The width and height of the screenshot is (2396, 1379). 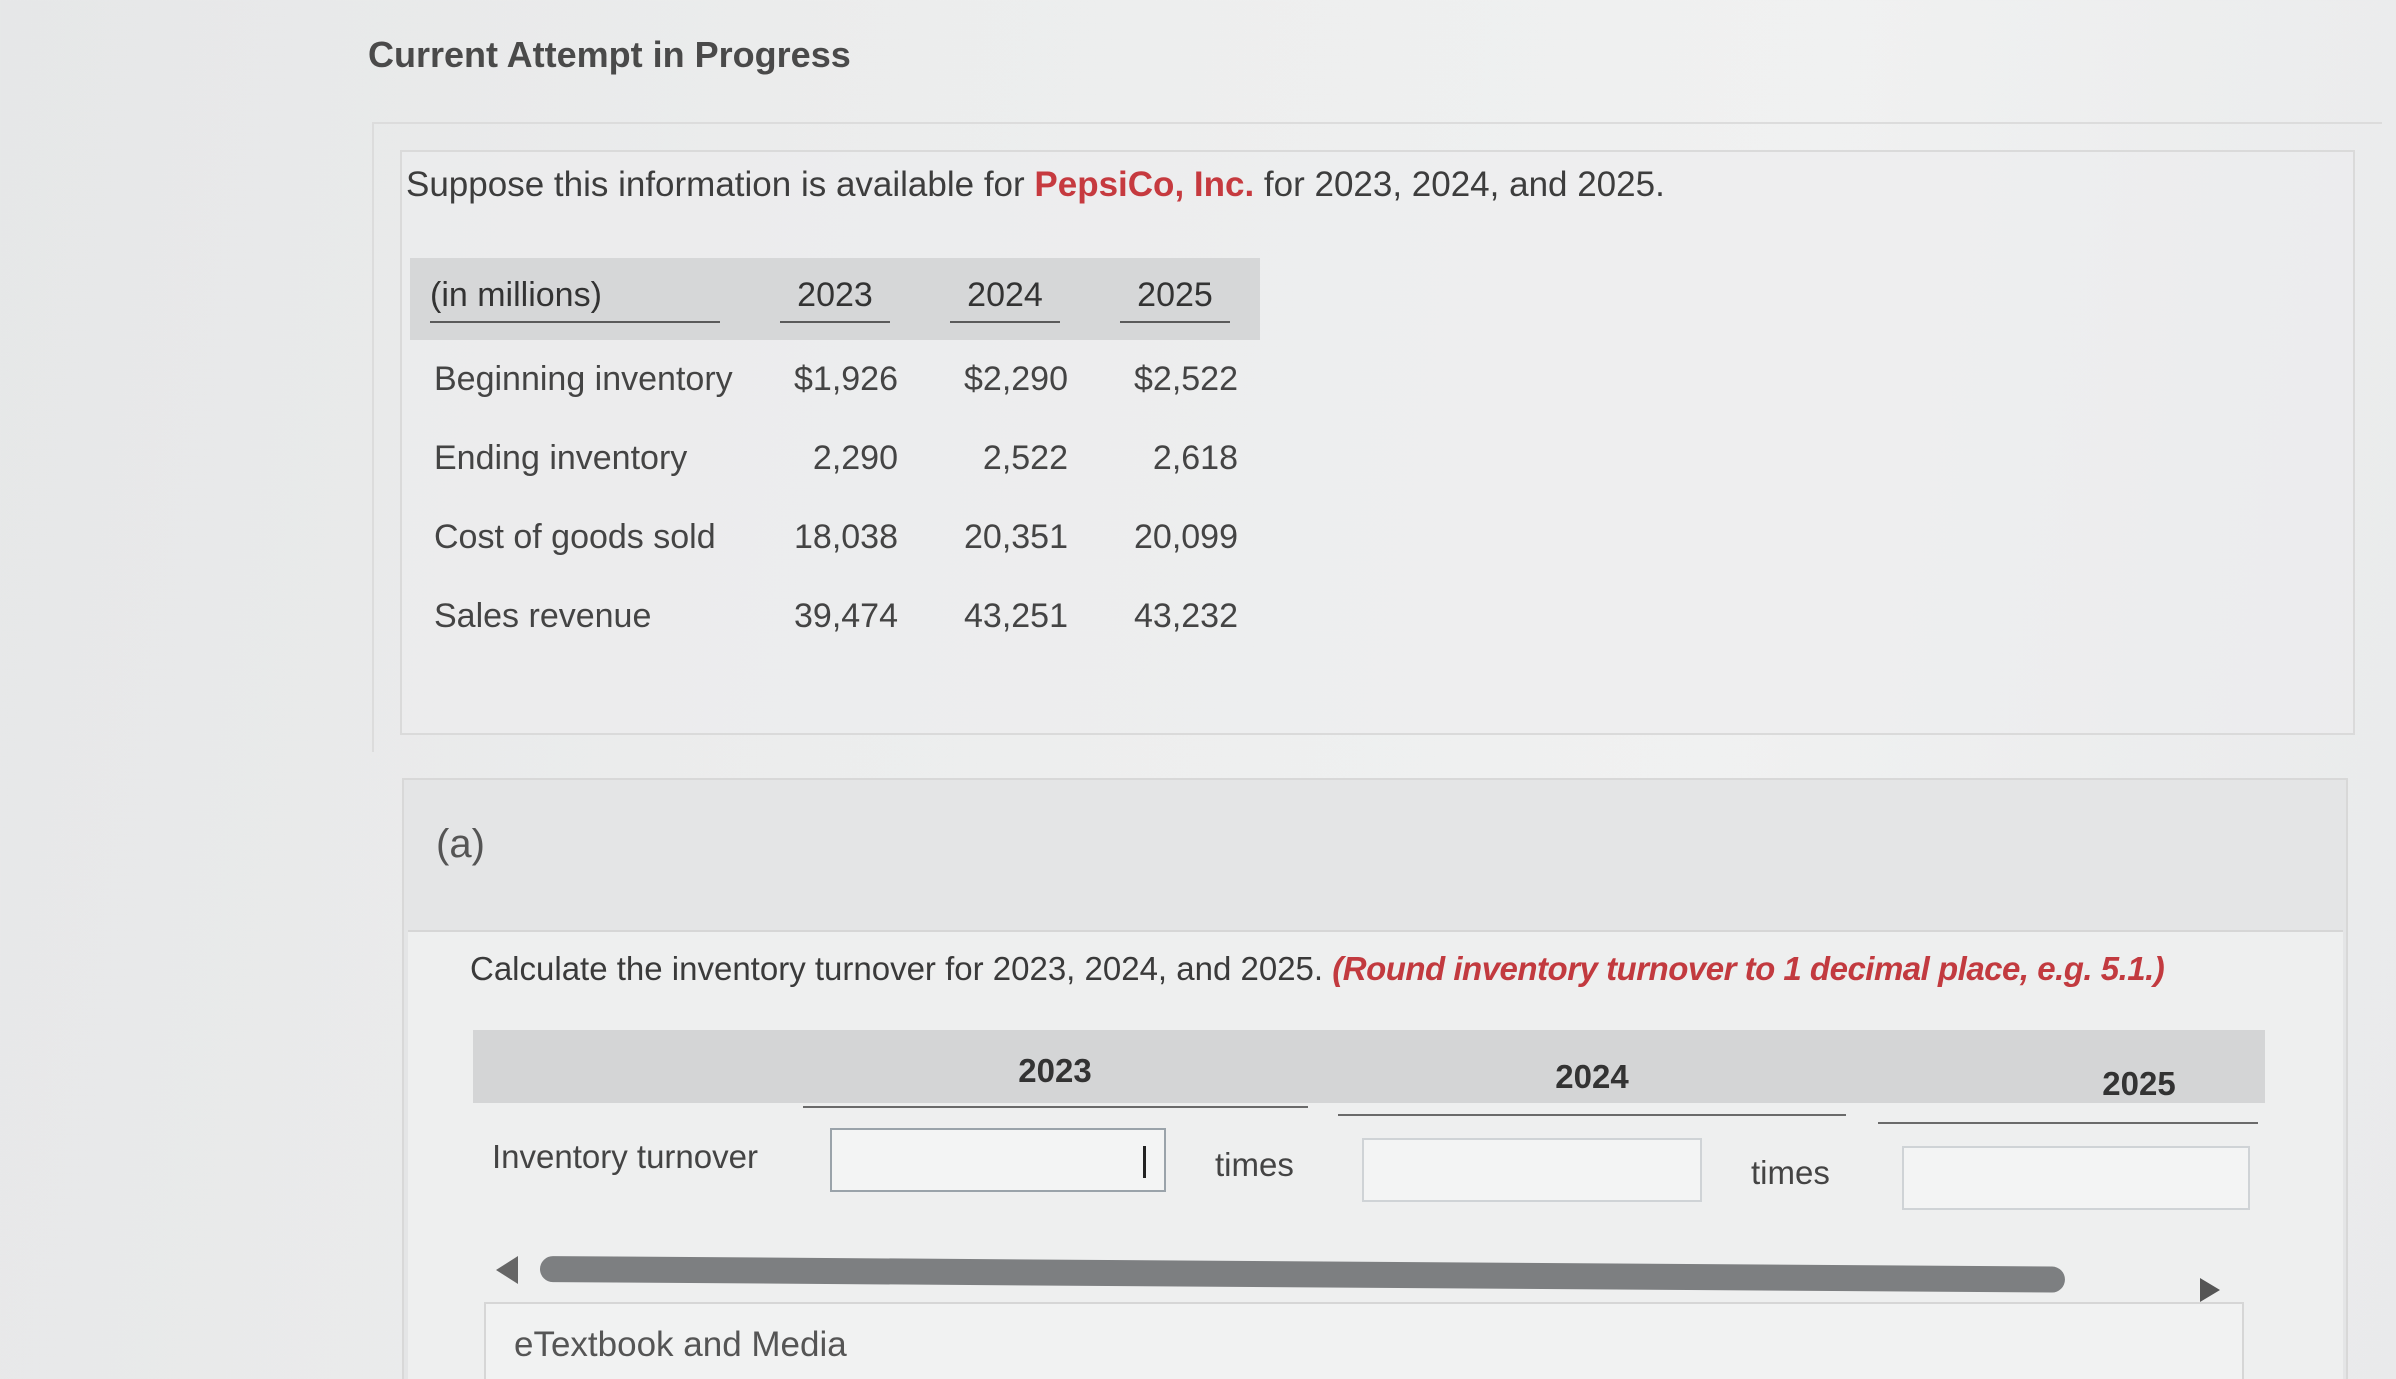 I want to click on part-label: (a), so click(x=460, y=844).